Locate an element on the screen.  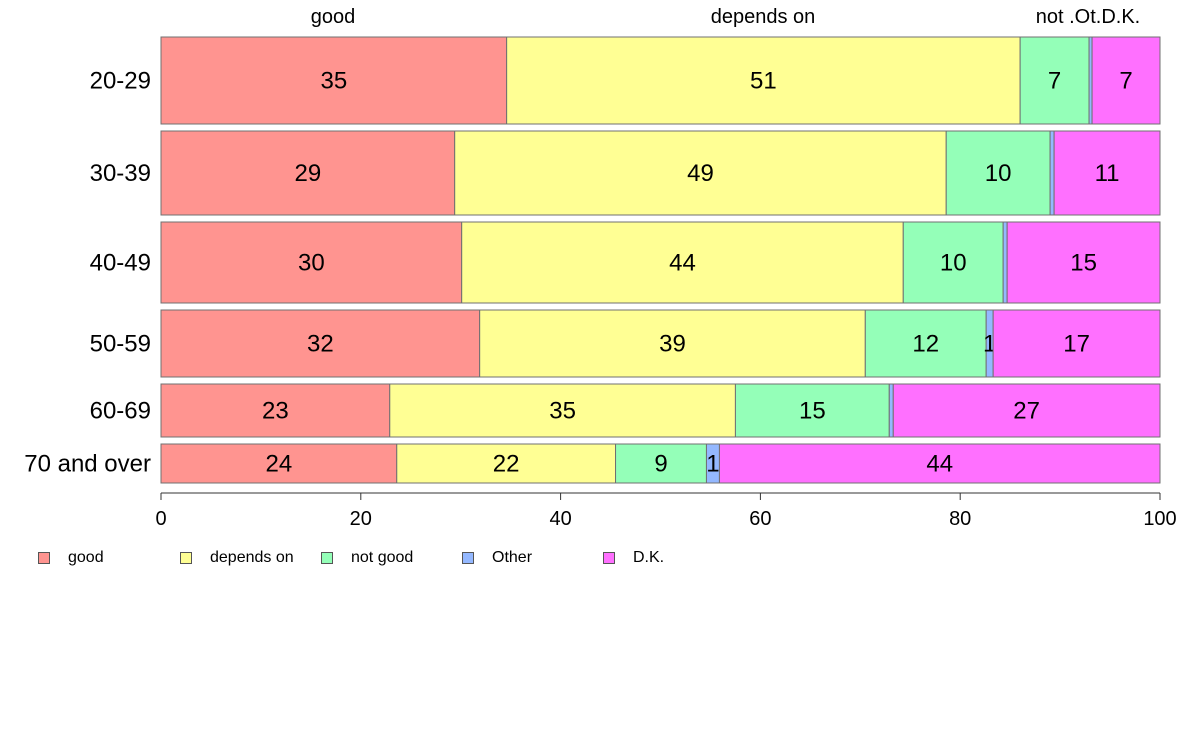
bar-frame-70-and-over is located at coordinates (660, 463).